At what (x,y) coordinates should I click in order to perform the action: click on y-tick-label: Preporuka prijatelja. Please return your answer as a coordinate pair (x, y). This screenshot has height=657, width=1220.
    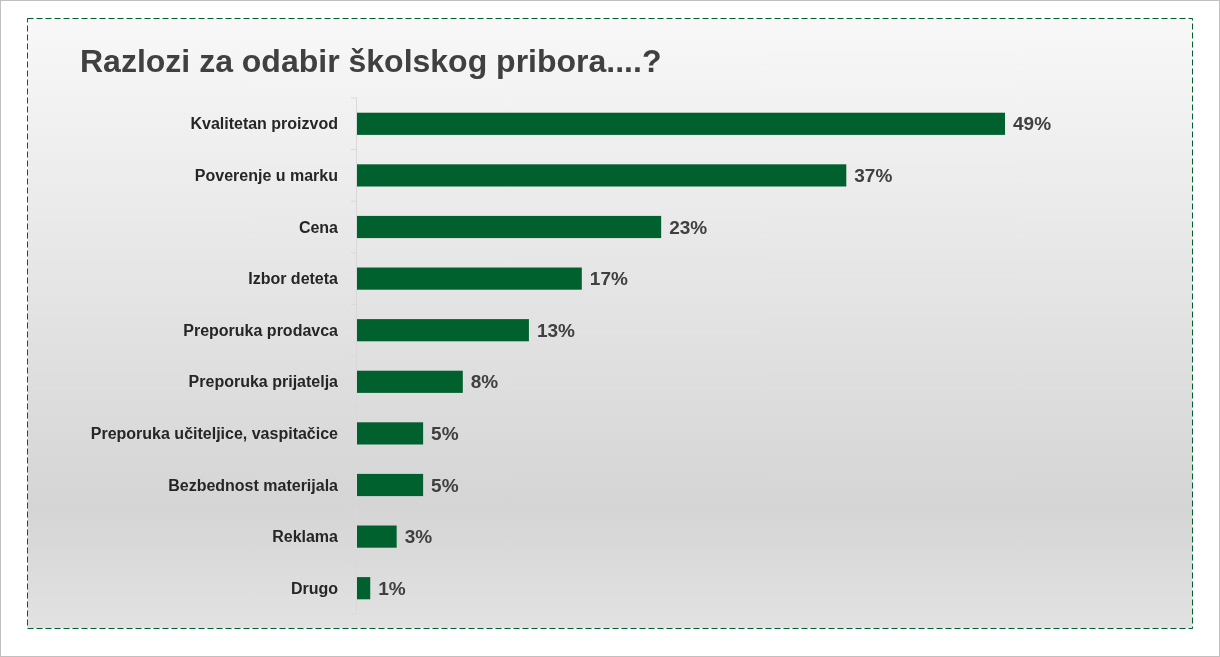
    Looking at the image, I should click on (263, 382).